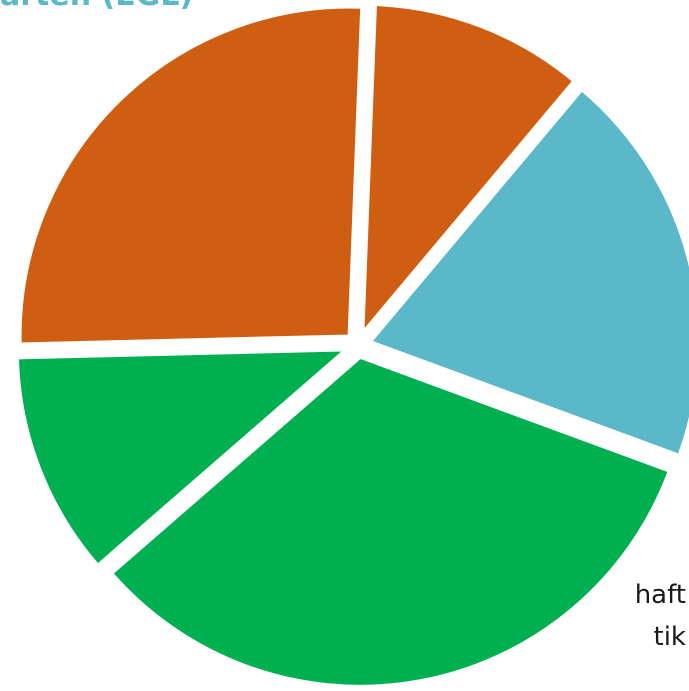 This screenshot has width=689, height=691. I want to click on legend-label-fragment-2: tik, so click(669, 637).